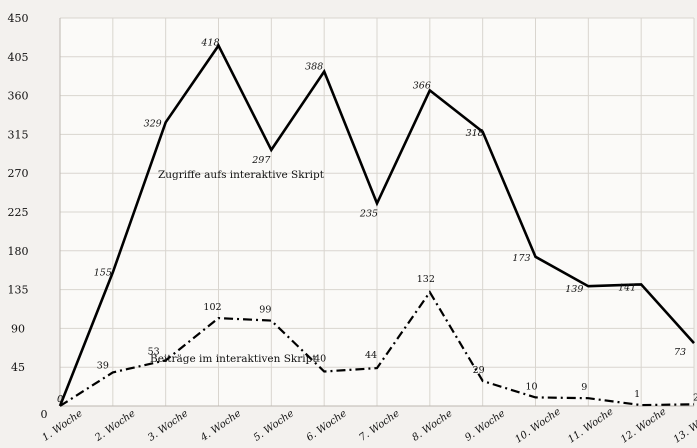 The image size is (697, 448). What do you see at coordinates (627, 287) in the screenshot?
I see `data-label-zugriffe: 141` at bounding box center [627, 287].